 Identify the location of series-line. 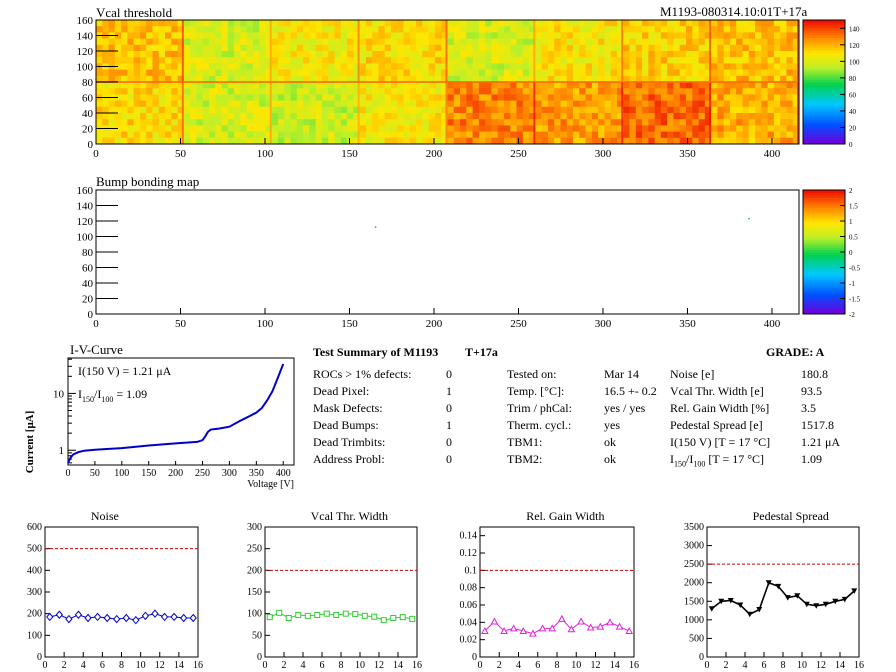
(341, 616).